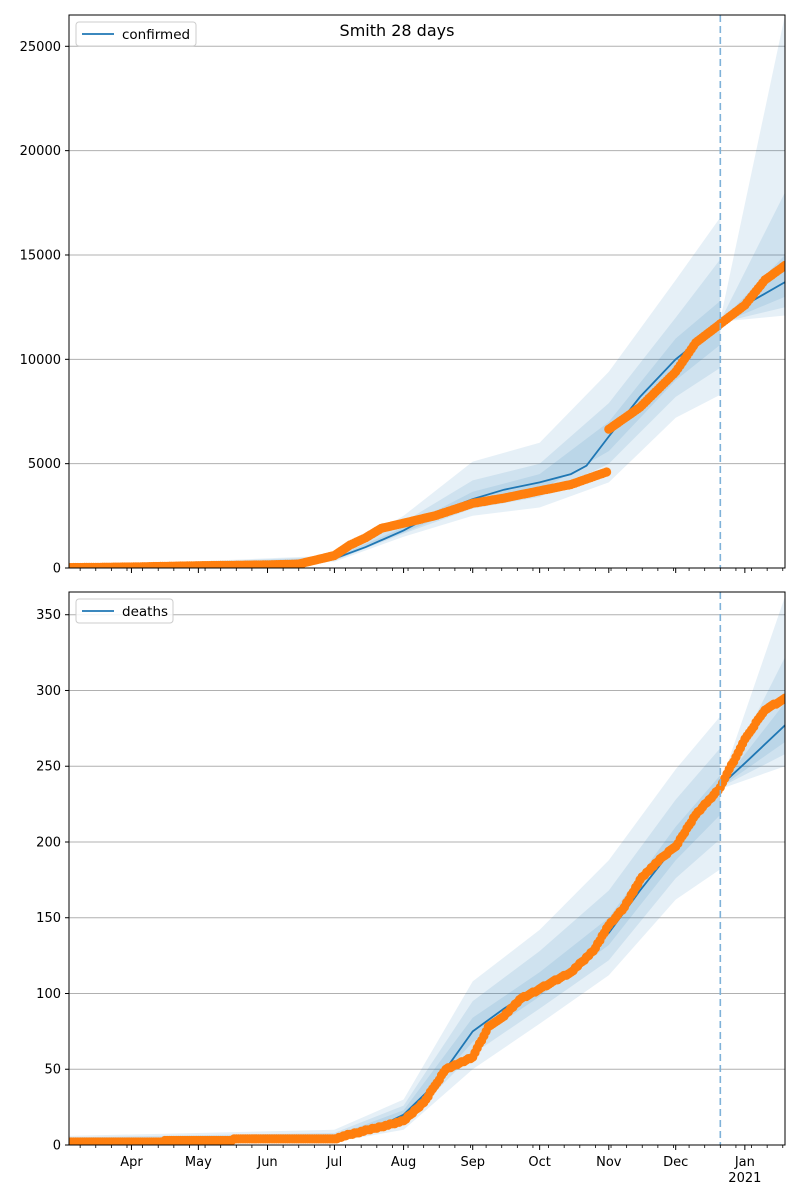  I want to click on x-tick-label-line: Oct, so click(539, 1162).